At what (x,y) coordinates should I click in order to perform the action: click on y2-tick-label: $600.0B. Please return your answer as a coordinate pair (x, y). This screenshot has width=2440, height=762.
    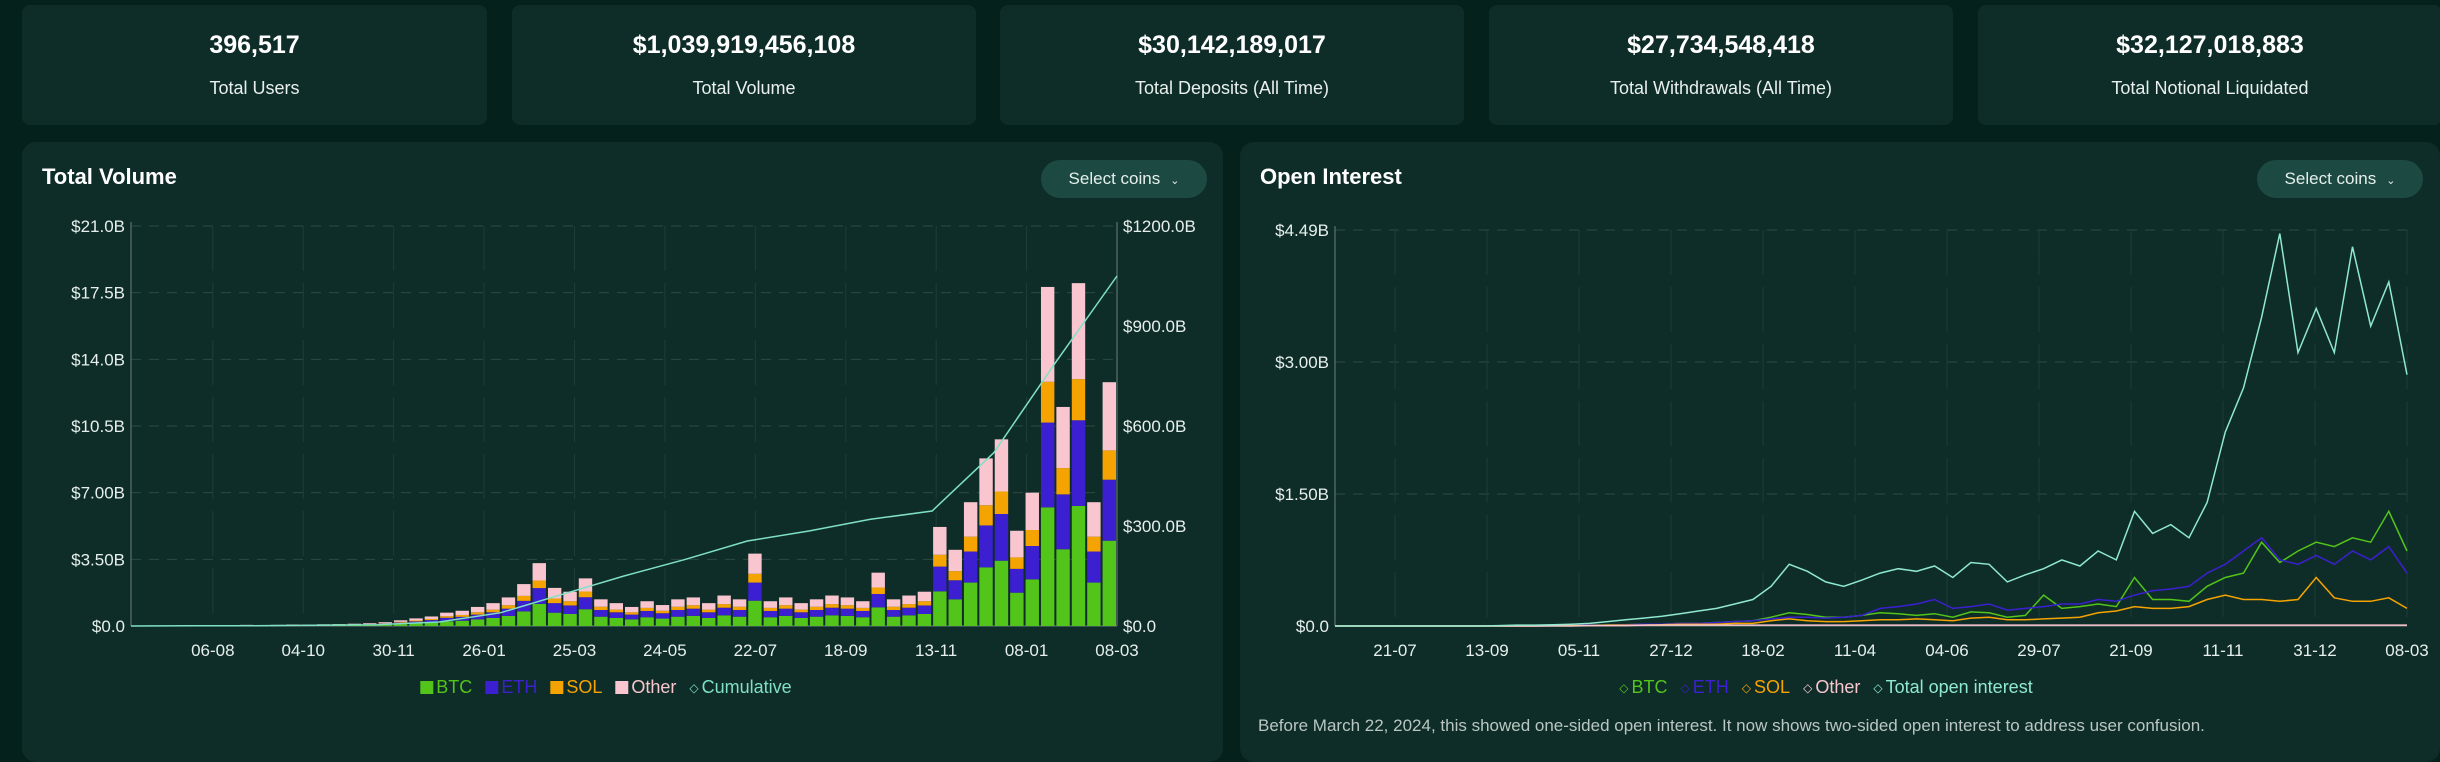
    Looking at the image, I should click on (1154, 426).